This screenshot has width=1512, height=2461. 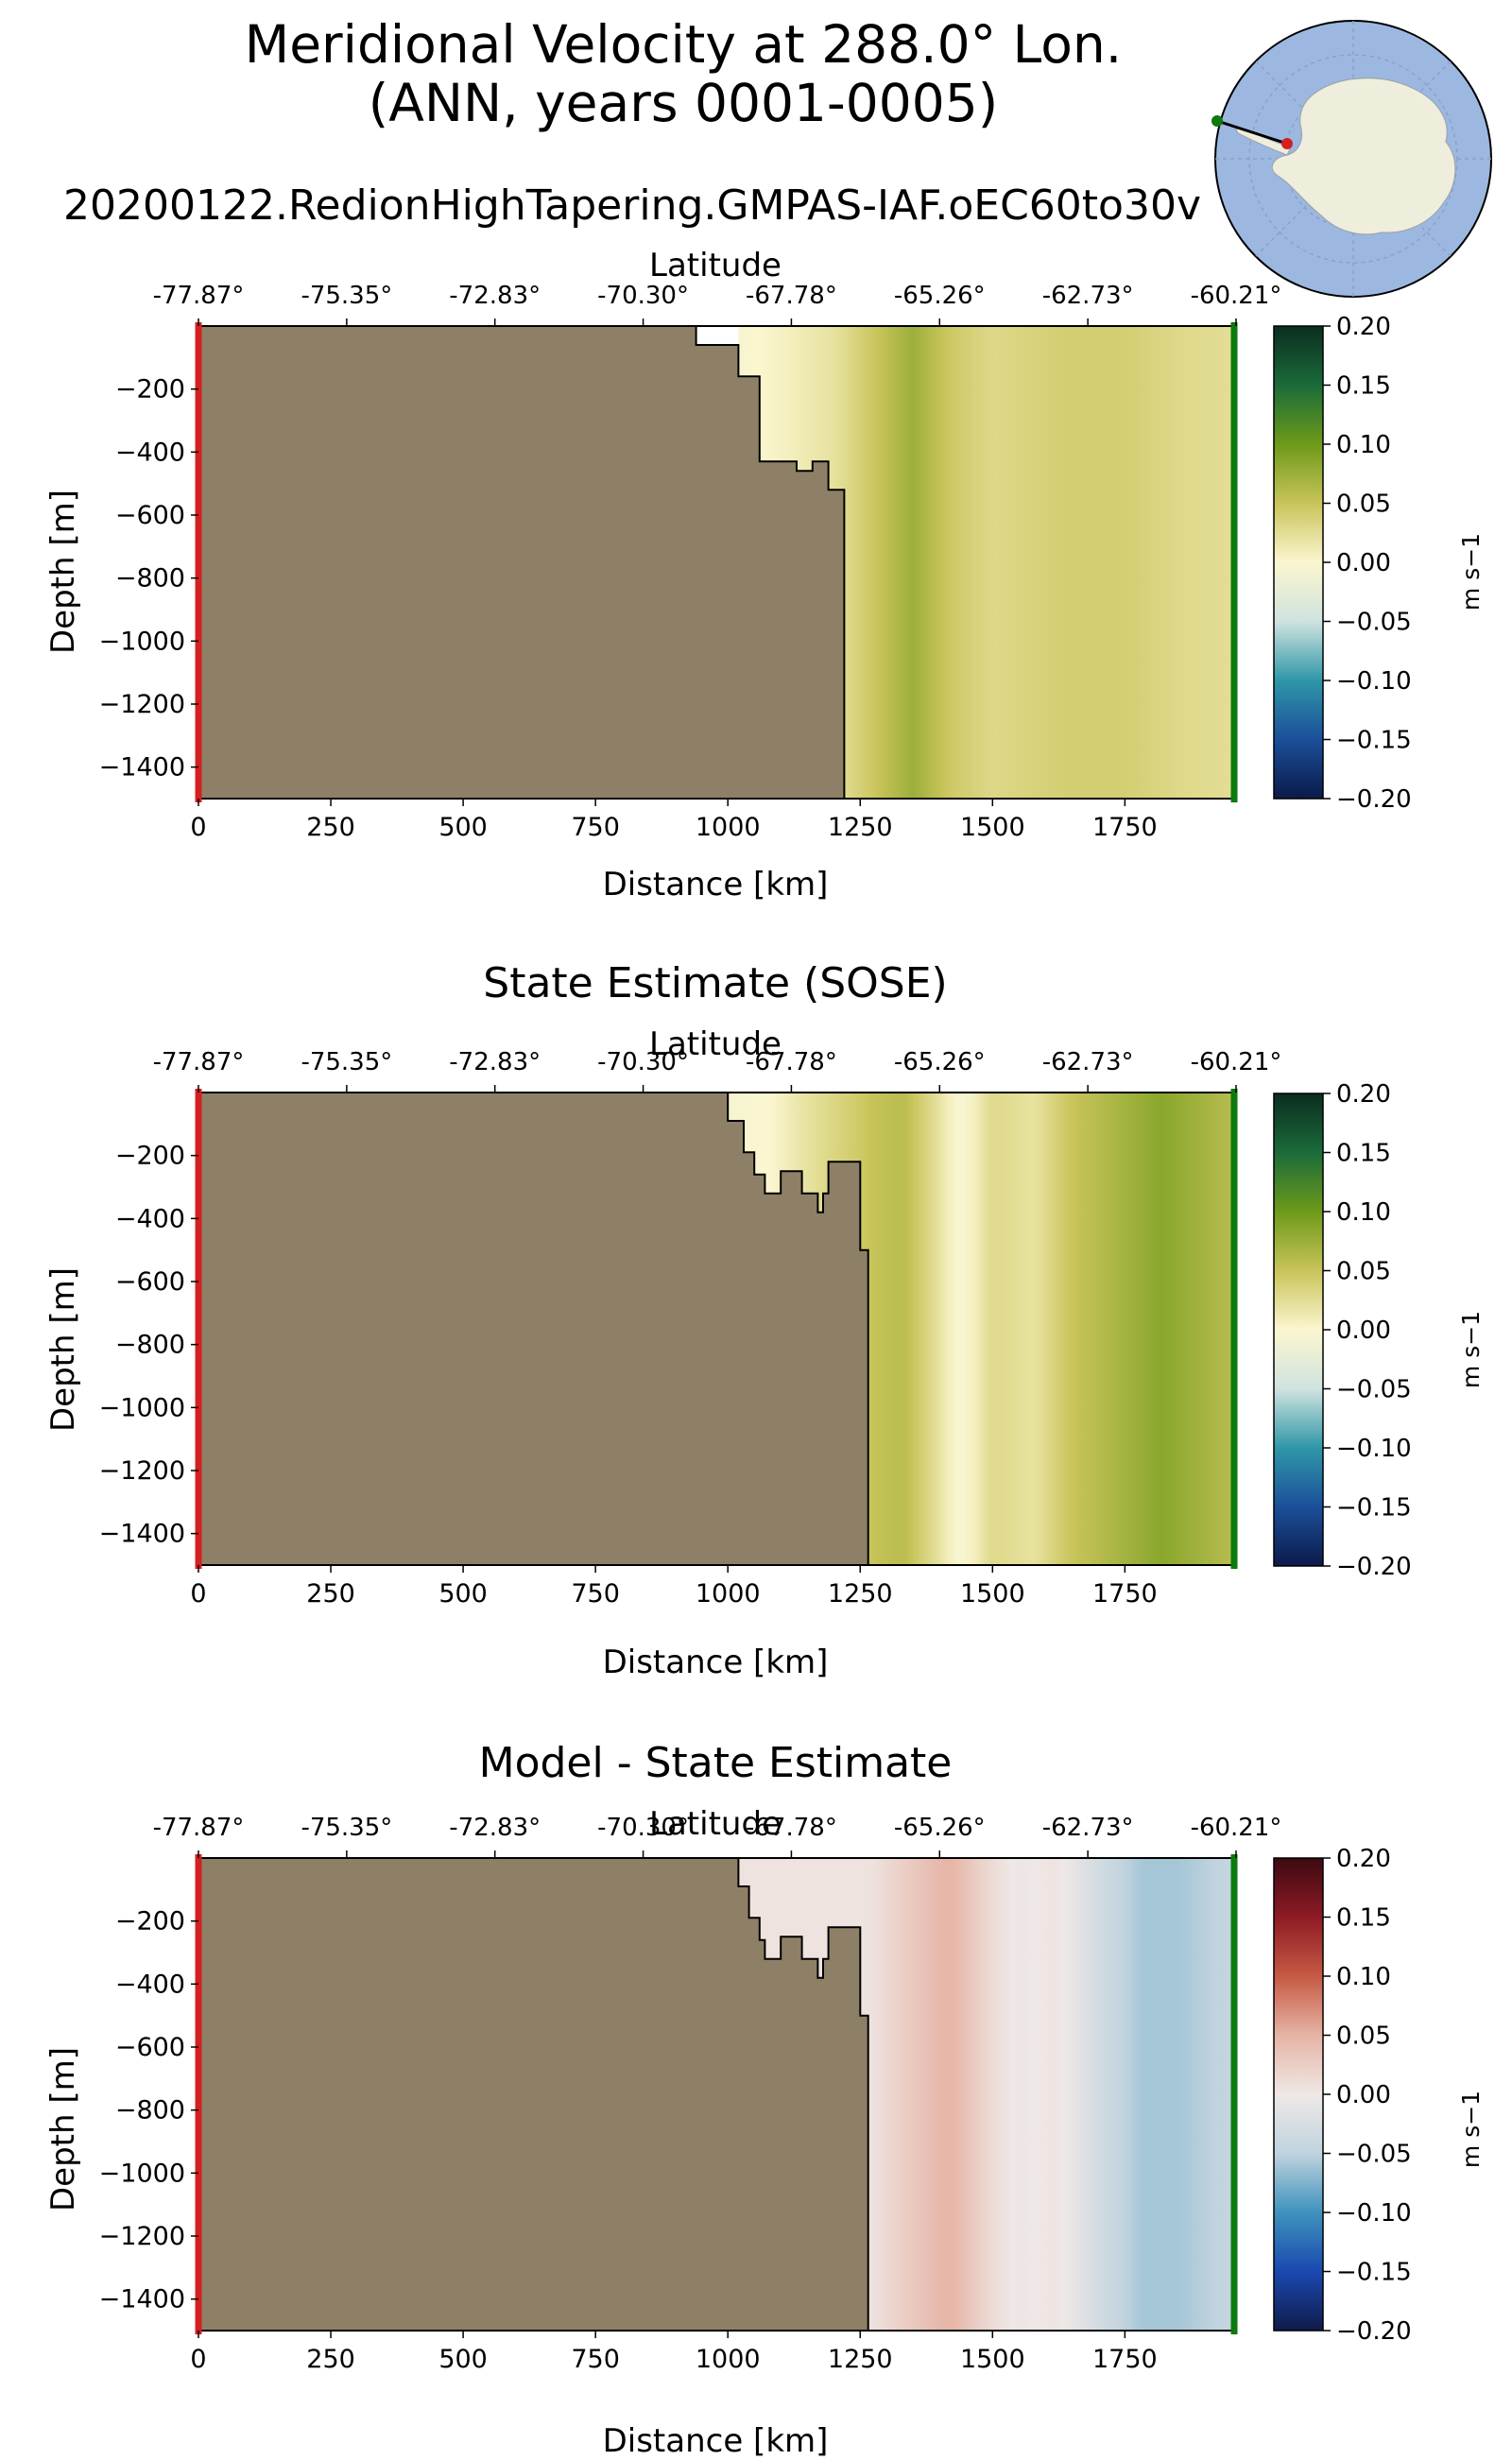 I want to click on map-transect-start-marker, so click(x=1287, y=143).